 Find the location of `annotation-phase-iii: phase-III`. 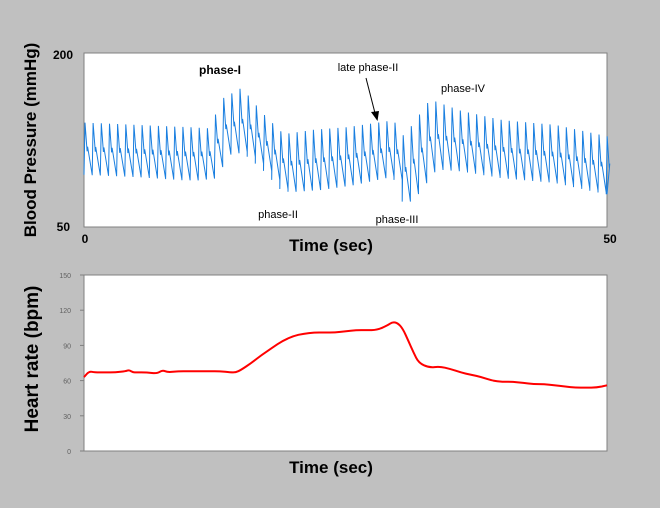

annotation-phase-iii: phase-III is located at coordinates (397, 220).